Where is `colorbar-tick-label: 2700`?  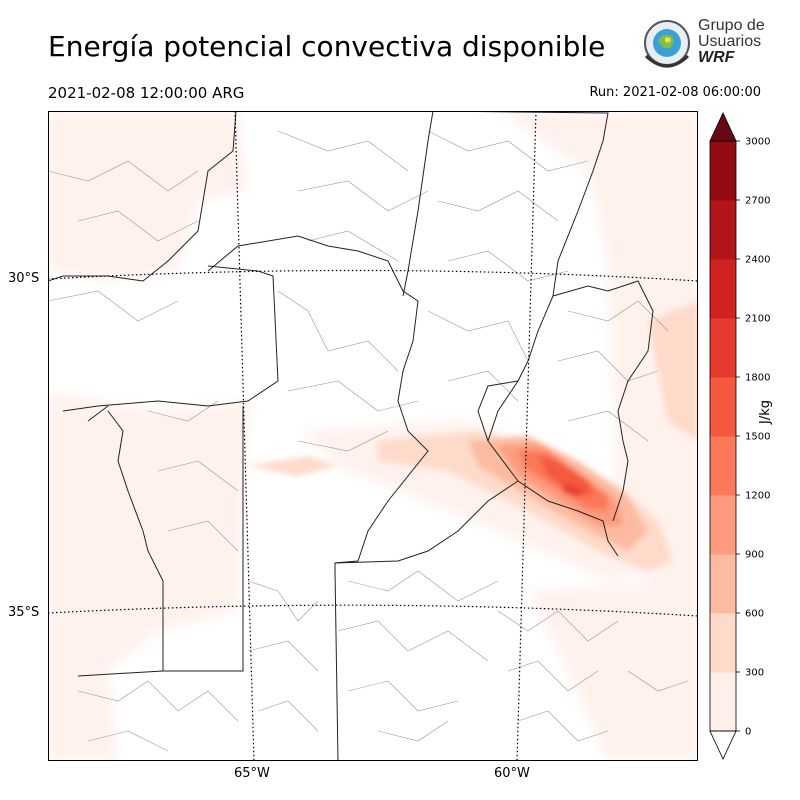
colorbar-tick-label: 2700 is located at coordinates (757, 201).